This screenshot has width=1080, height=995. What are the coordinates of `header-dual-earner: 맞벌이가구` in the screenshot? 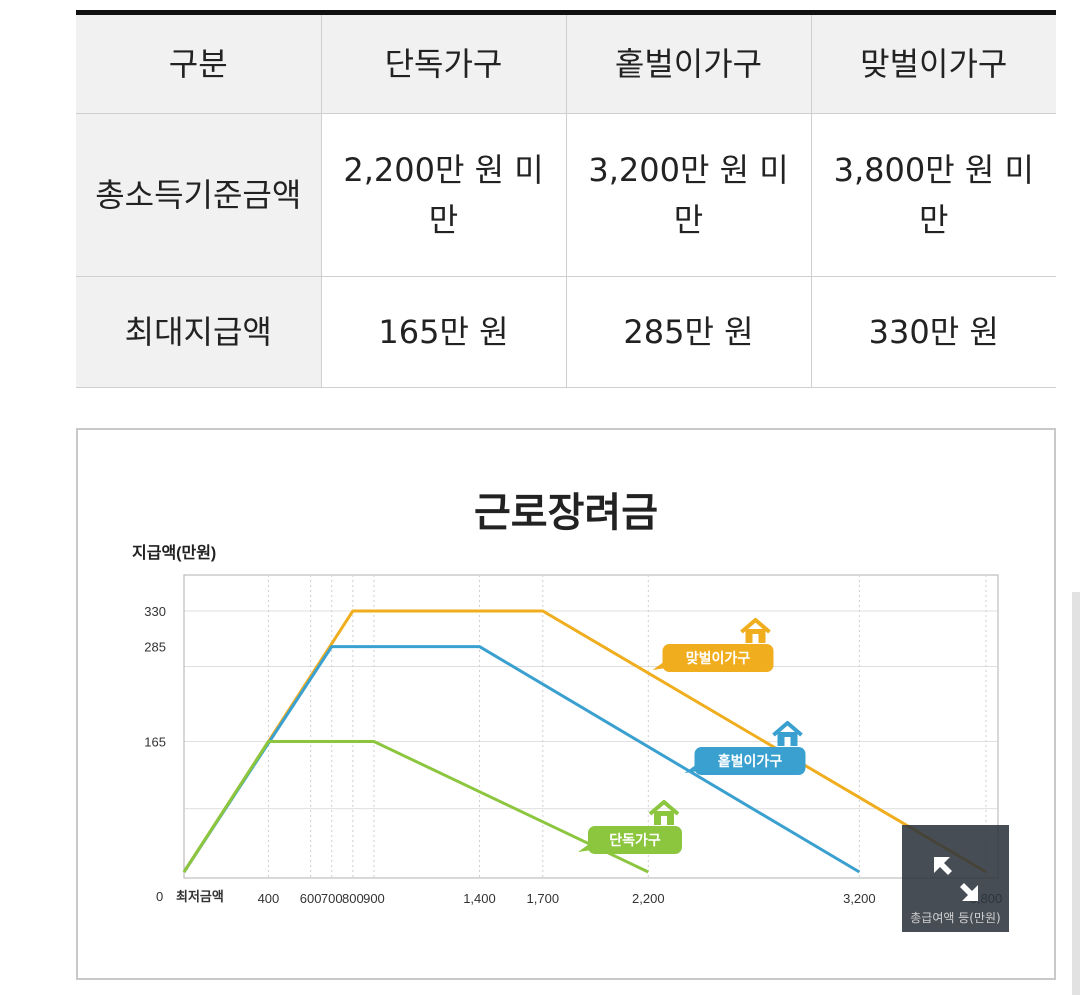 It's located at (933, 63).